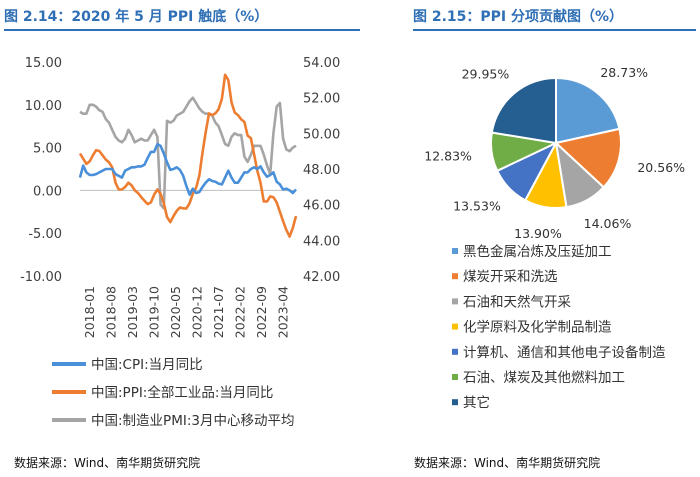  What do you see at coordinates (43, 63) in the screenshot?
I see `left-y-tick-label: 15.00` at bounding box center [43, 63].